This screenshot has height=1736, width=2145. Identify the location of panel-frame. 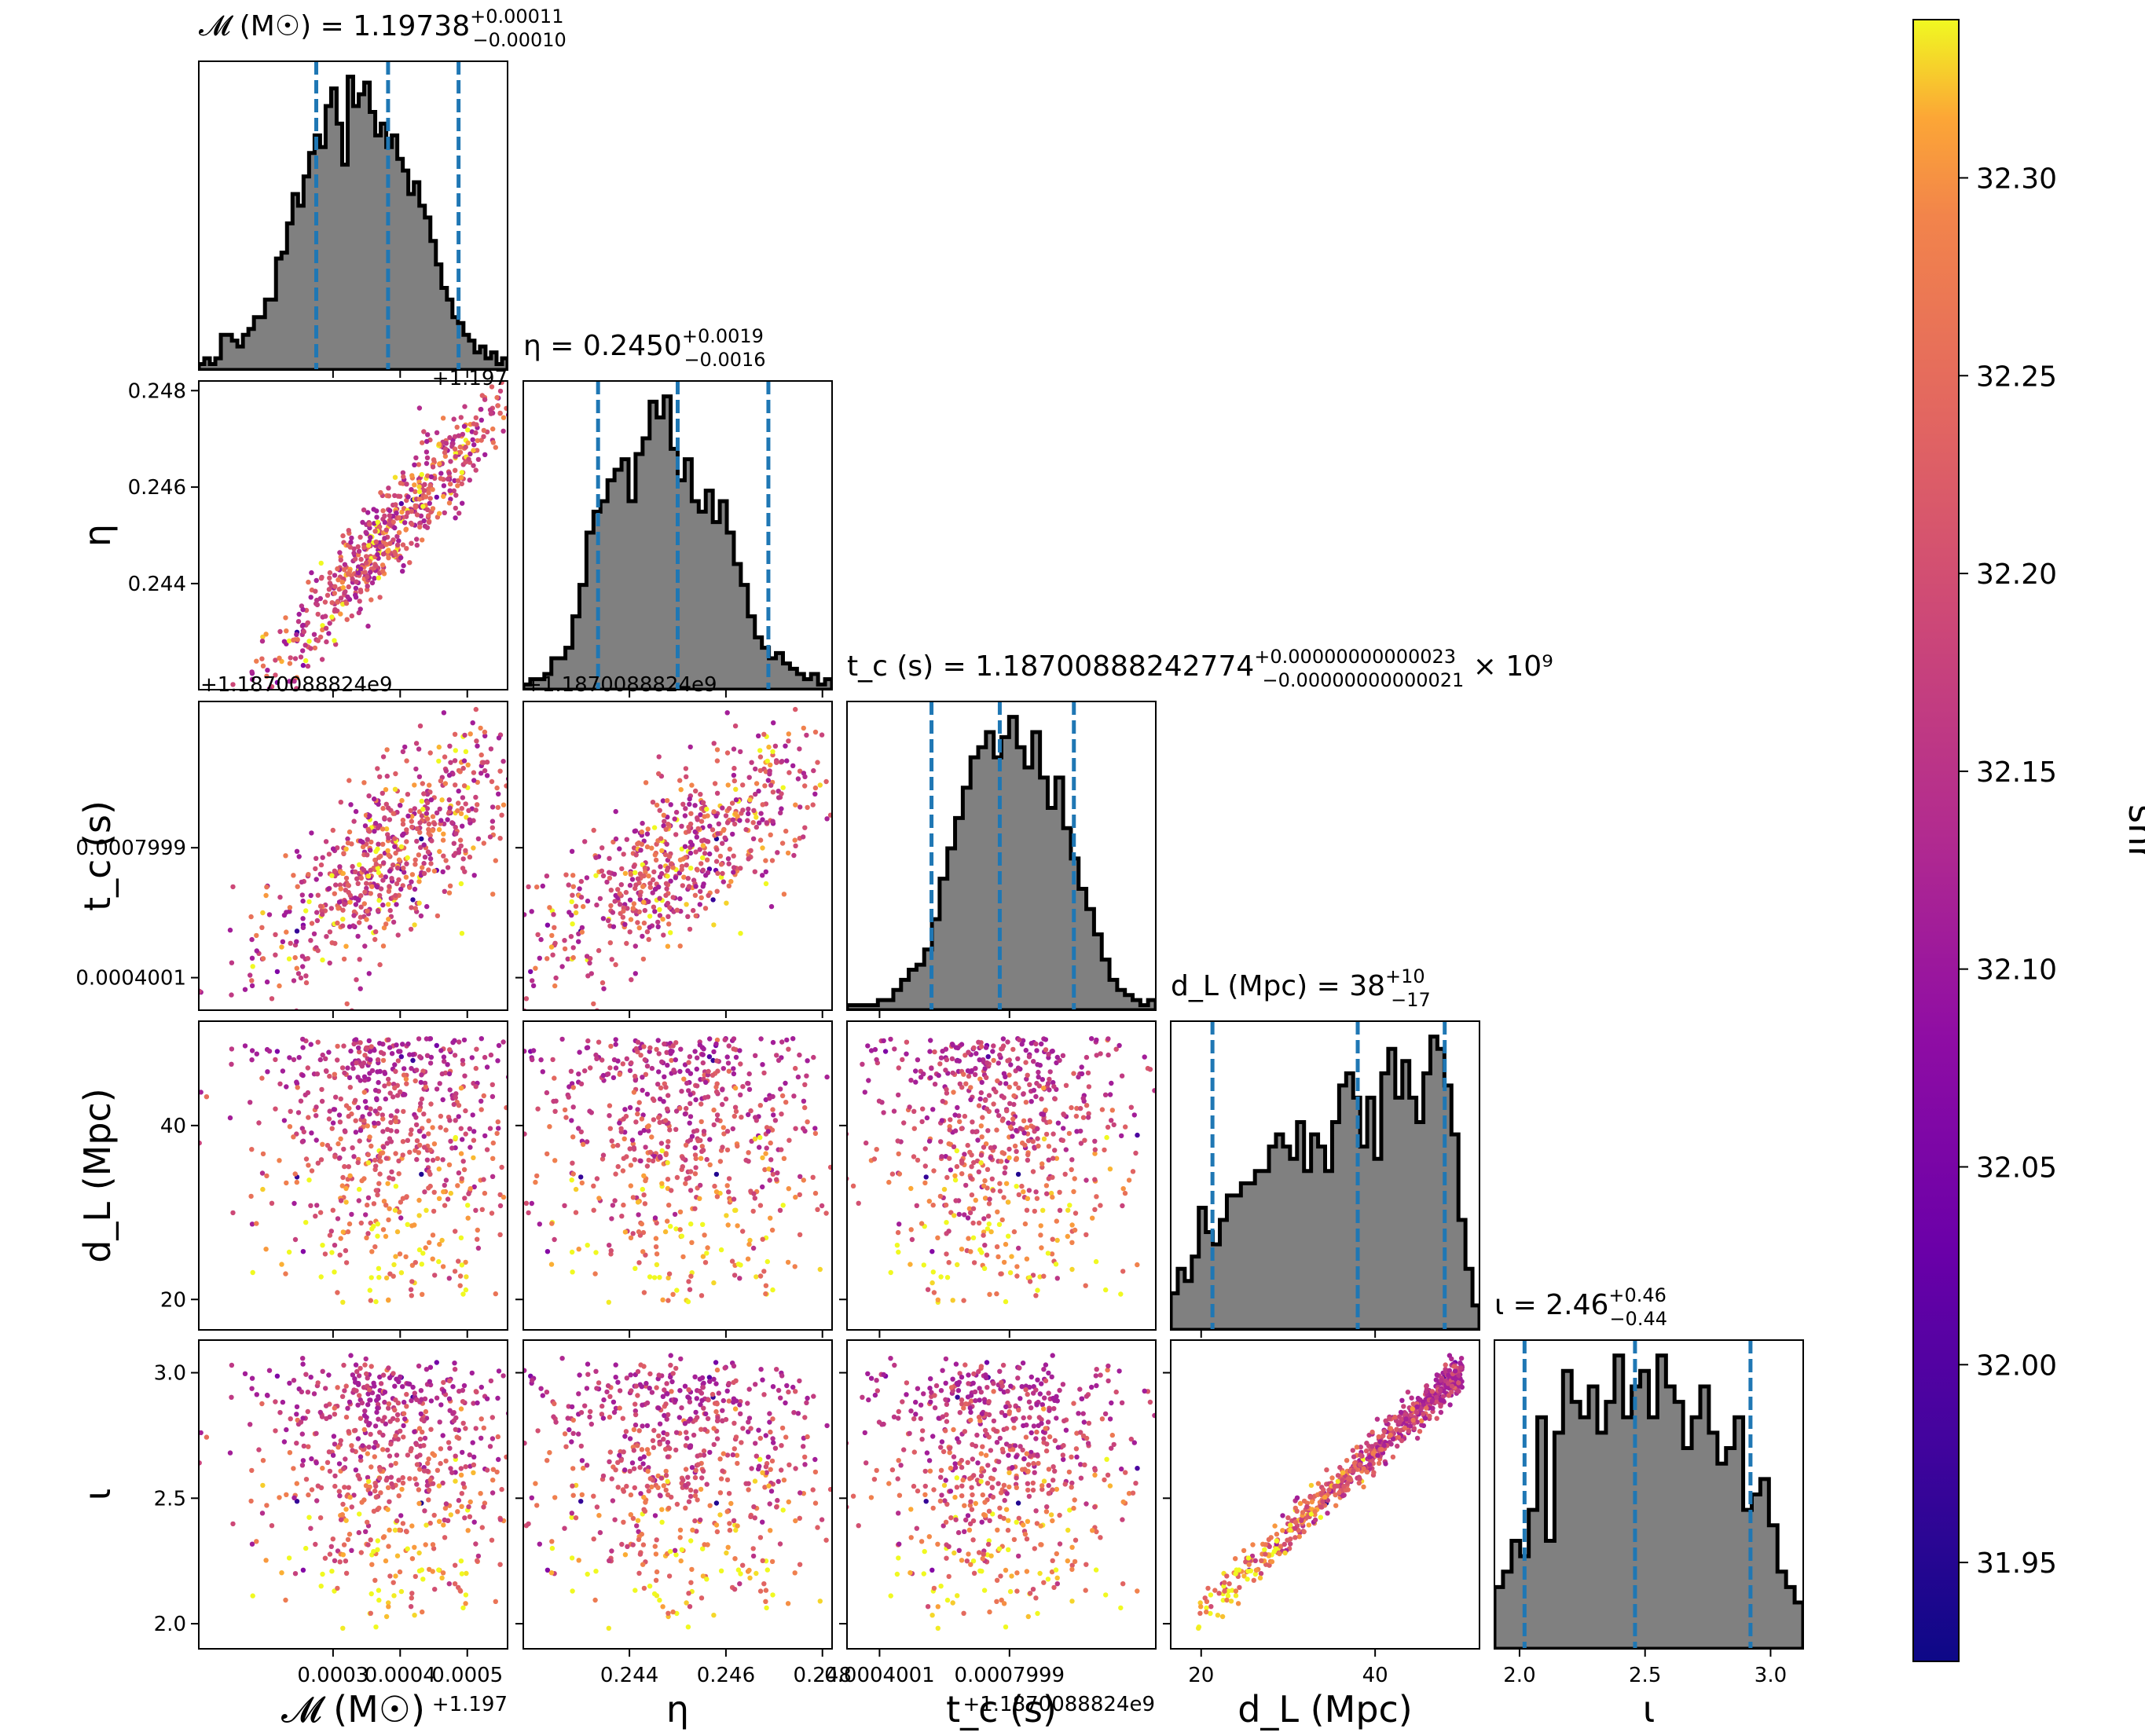
(353, 1175).